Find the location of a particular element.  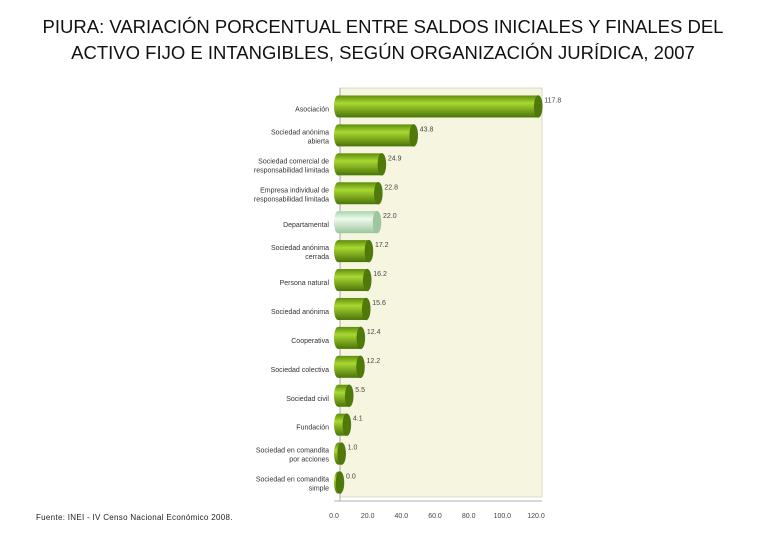

x-tick-label: 100.0 is located at coordinates (503, 516).